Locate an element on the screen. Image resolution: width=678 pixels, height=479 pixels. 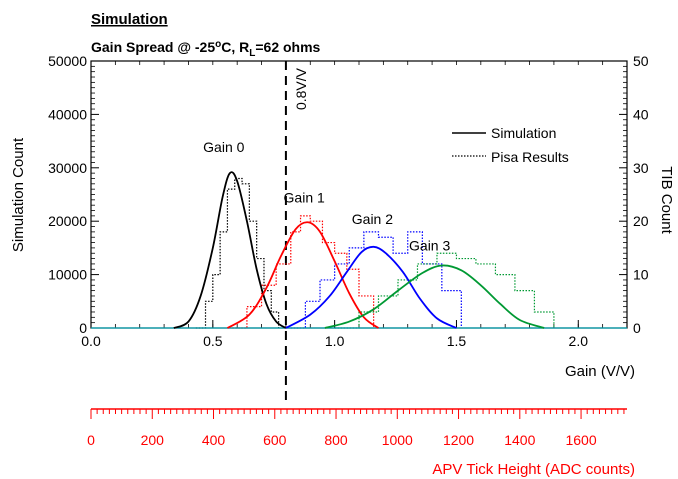
series-labels: Gain 0 Gain 1 Gain 2 Gain 3 is located at coordinates (326, 196).